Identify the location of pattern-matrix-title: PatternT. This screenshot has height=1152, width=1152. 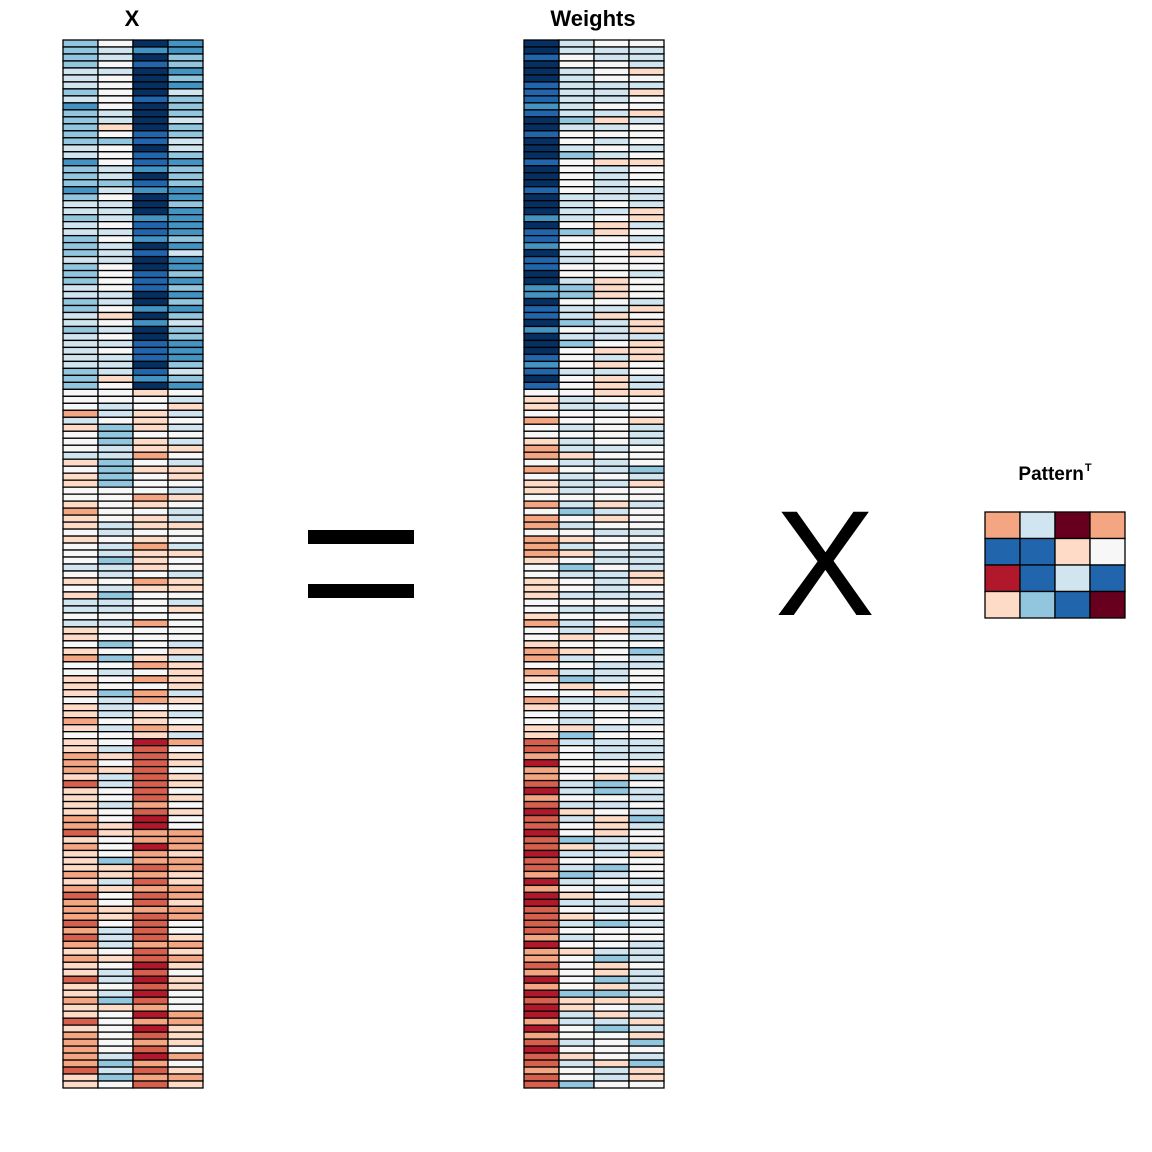
(1055, 474).